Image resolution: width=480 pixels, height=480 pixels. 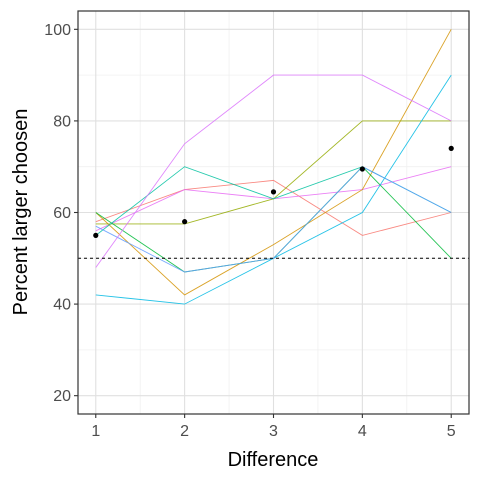 What do you see at coordinates (57, 30) in the screenshot?
I see `y-tick-label: 100` at bounding box center [57, 30].